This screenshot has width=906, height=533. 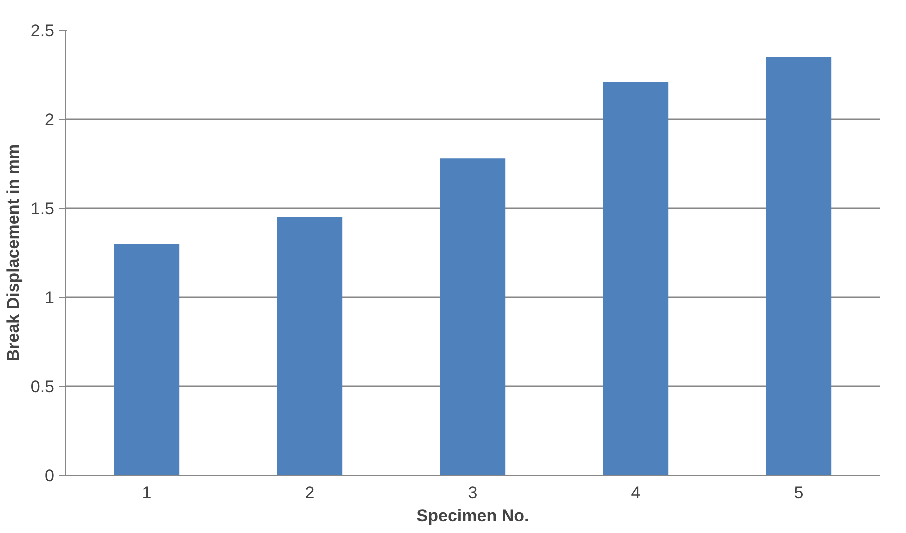 What do you see at coordinates (42, 31) in the screenshot?
I see `y-tick-label: 2.5` at bounding box center [42, 31].